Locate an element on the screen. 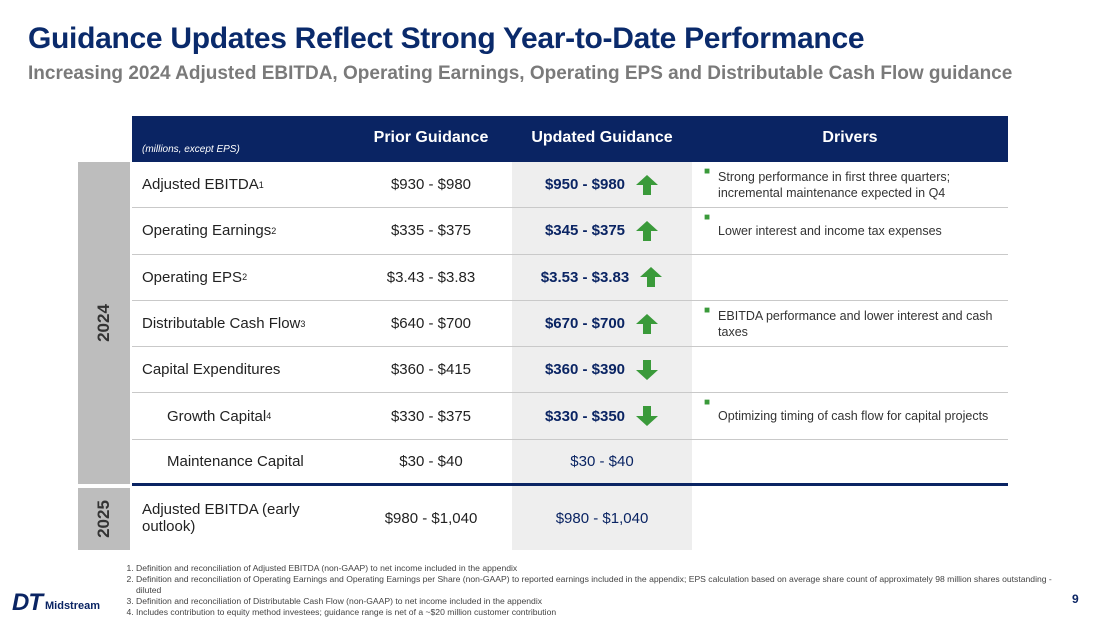  row-label: Capital Expenditures is located at coordinates (211, 370).